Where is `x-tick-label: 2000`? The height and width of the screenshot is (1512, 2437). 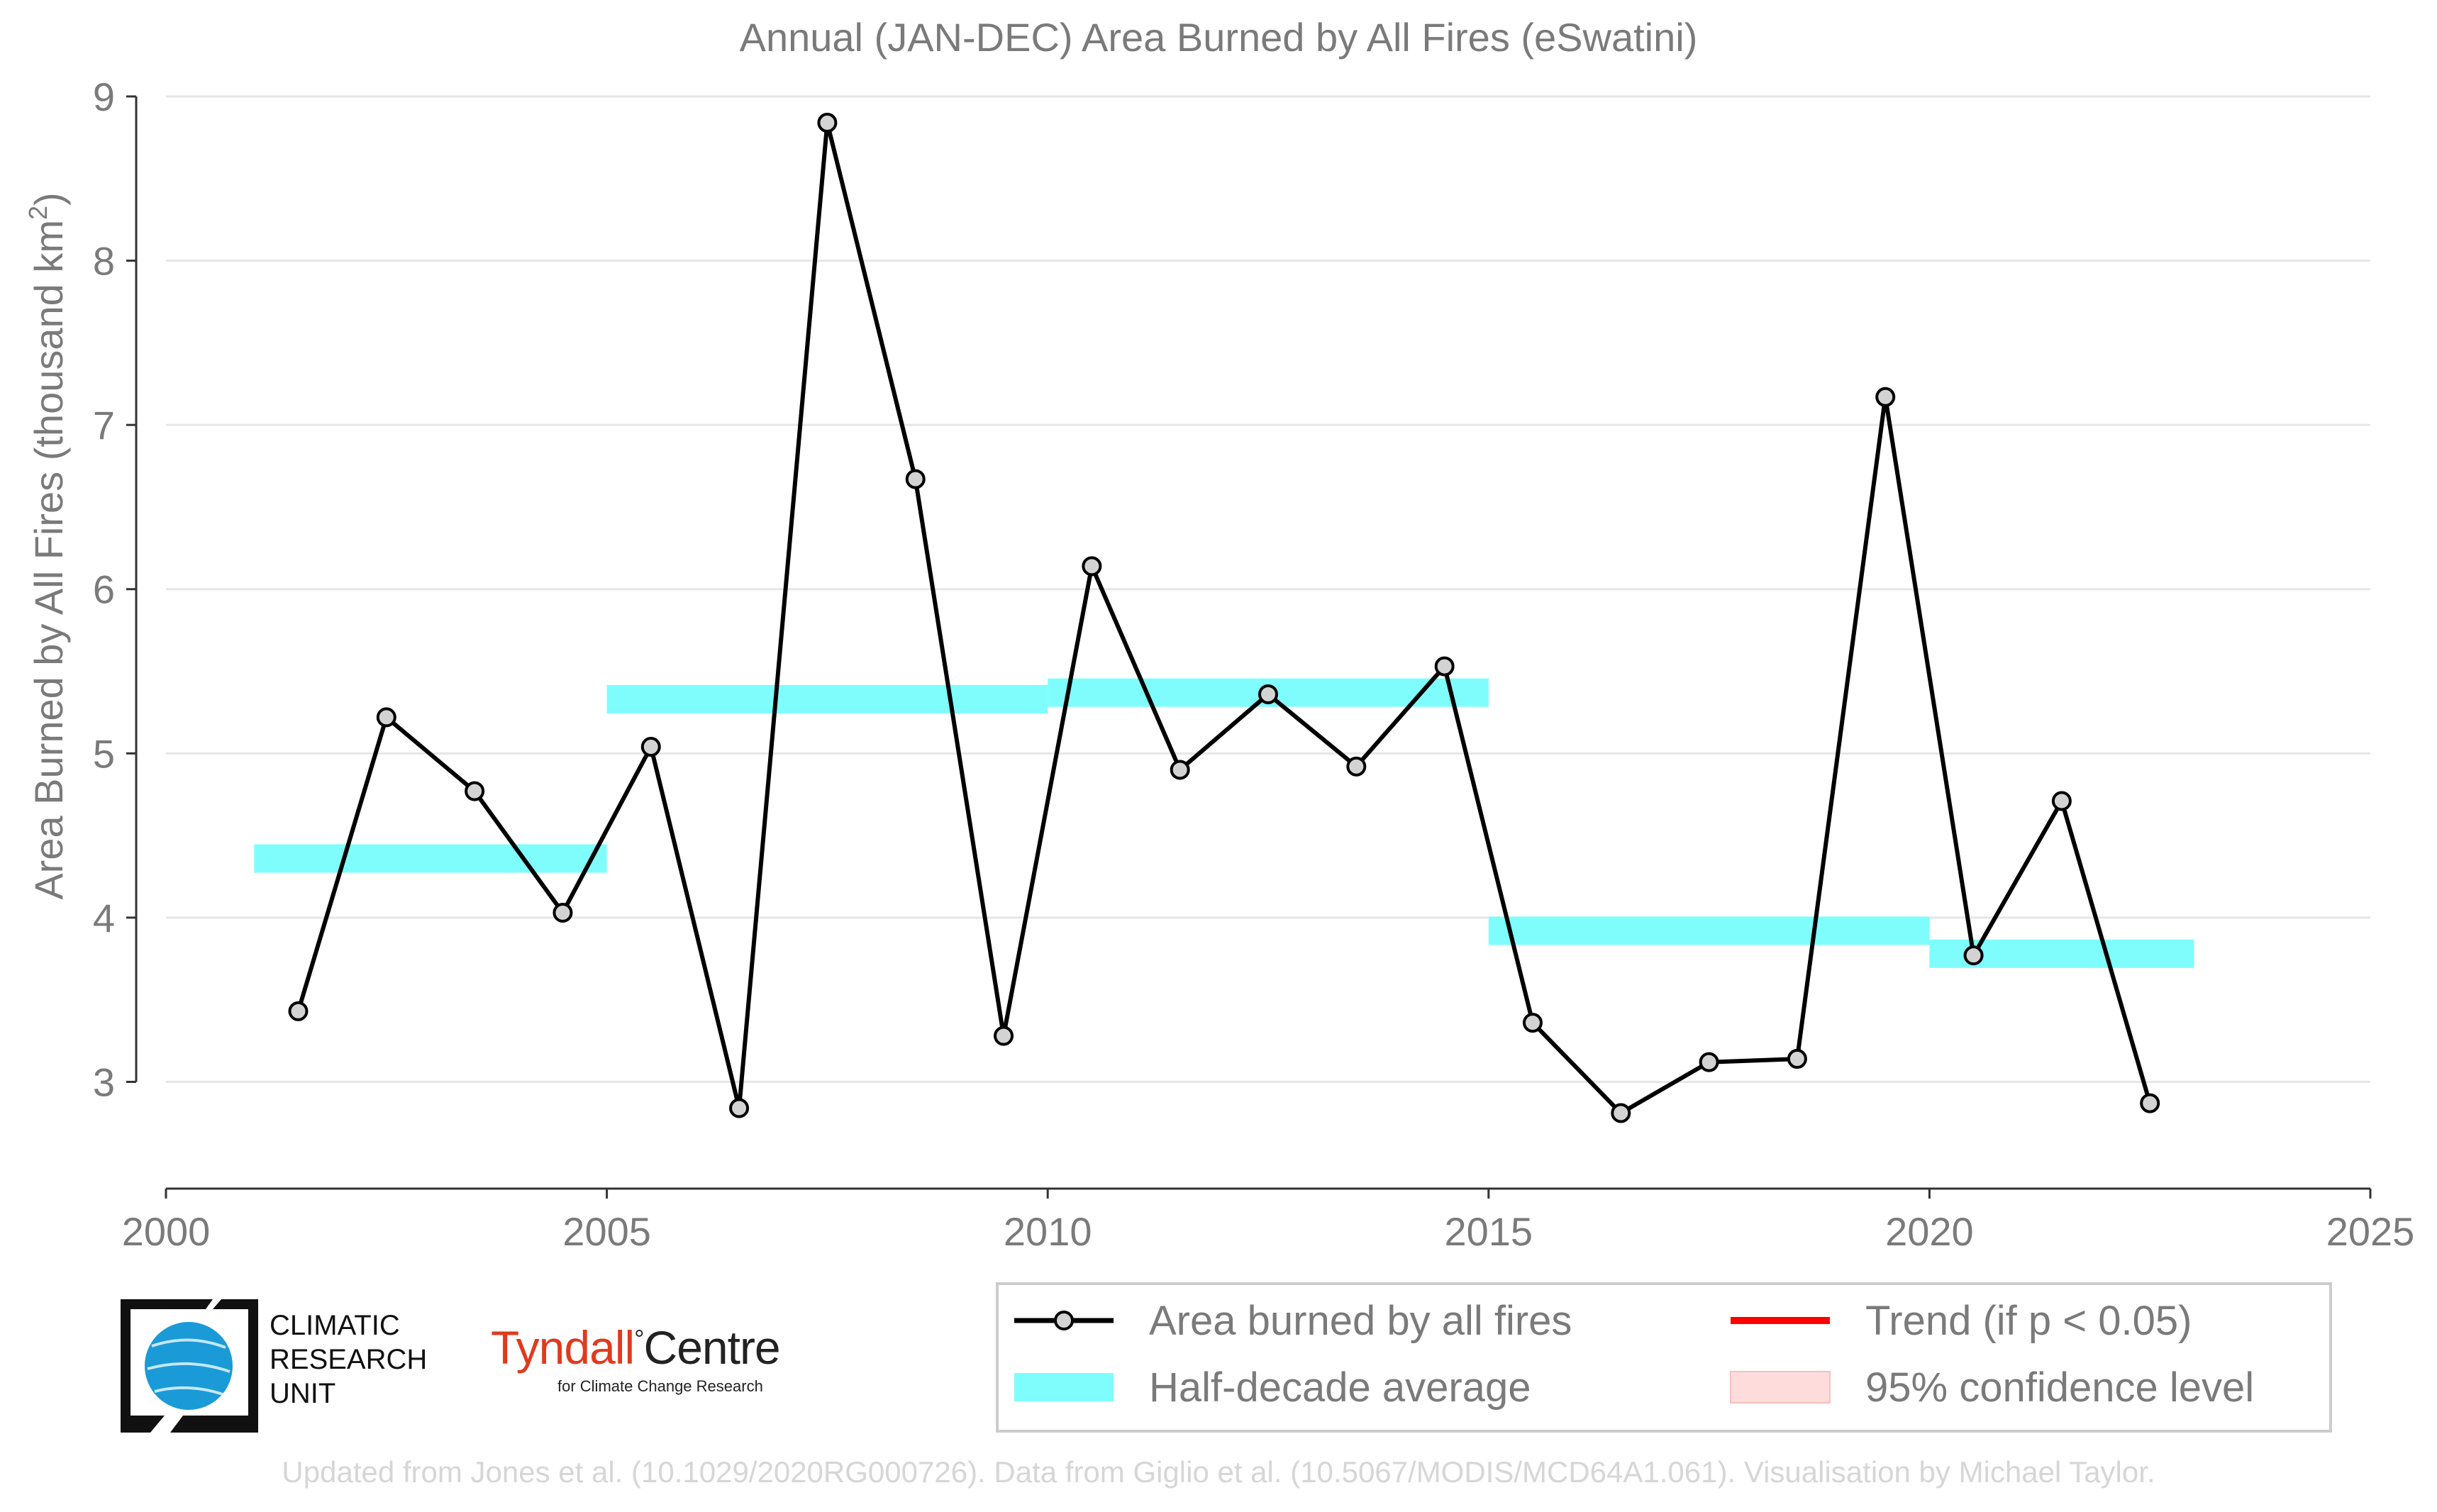 x-tick-label: 2000 is located at coordinates (166, 1231).